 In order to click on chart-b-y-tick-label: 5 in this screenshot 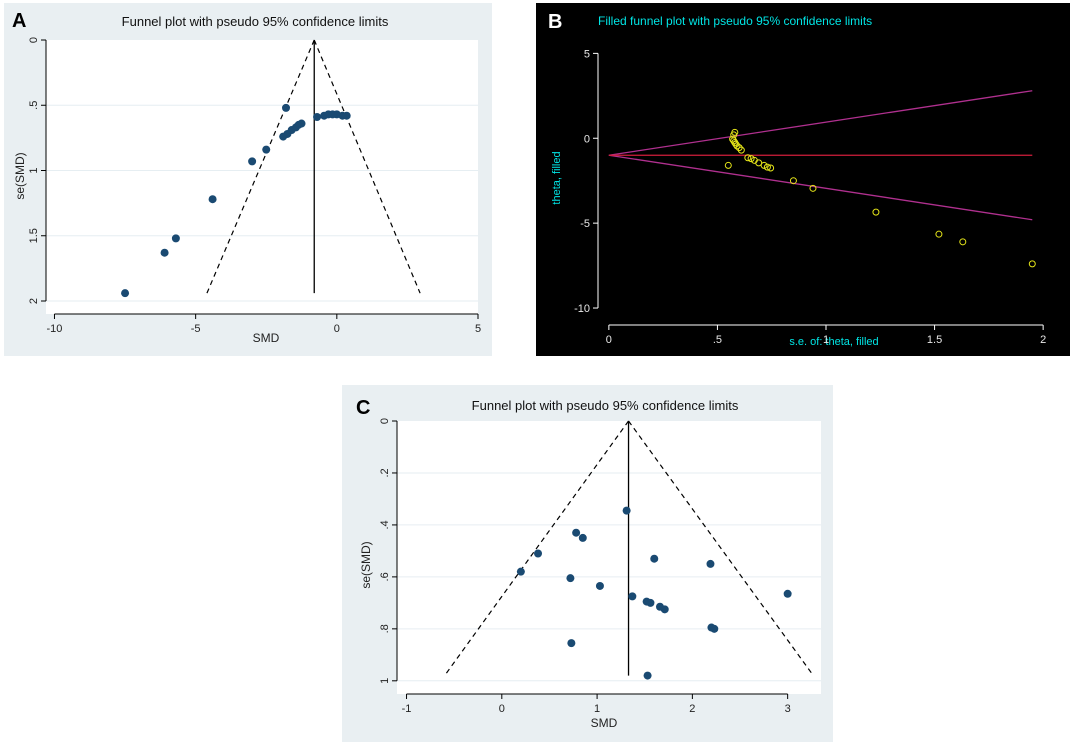, I will do `click(587, 54)`.